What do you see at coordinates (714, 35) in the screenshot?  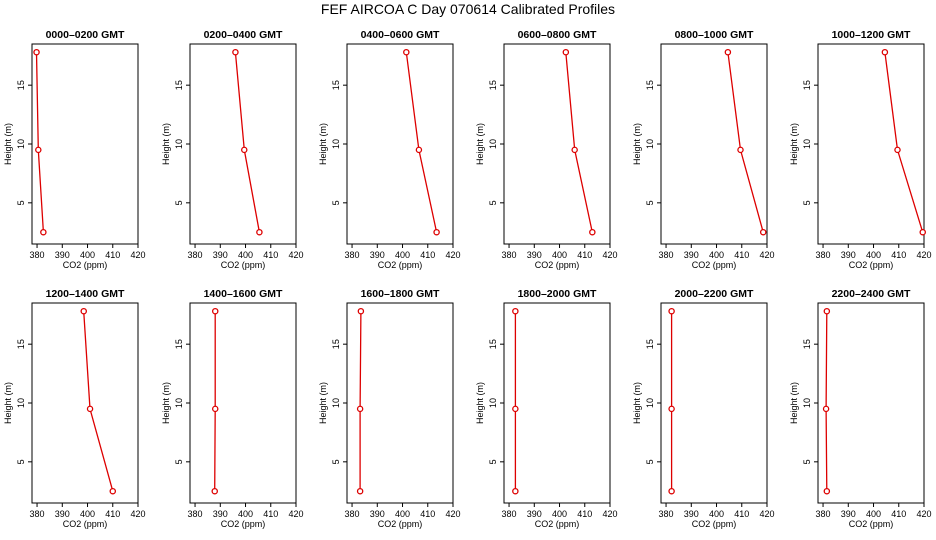 I see `panel-title: 0800–1000 GMT` at bounding box center [714, 35].